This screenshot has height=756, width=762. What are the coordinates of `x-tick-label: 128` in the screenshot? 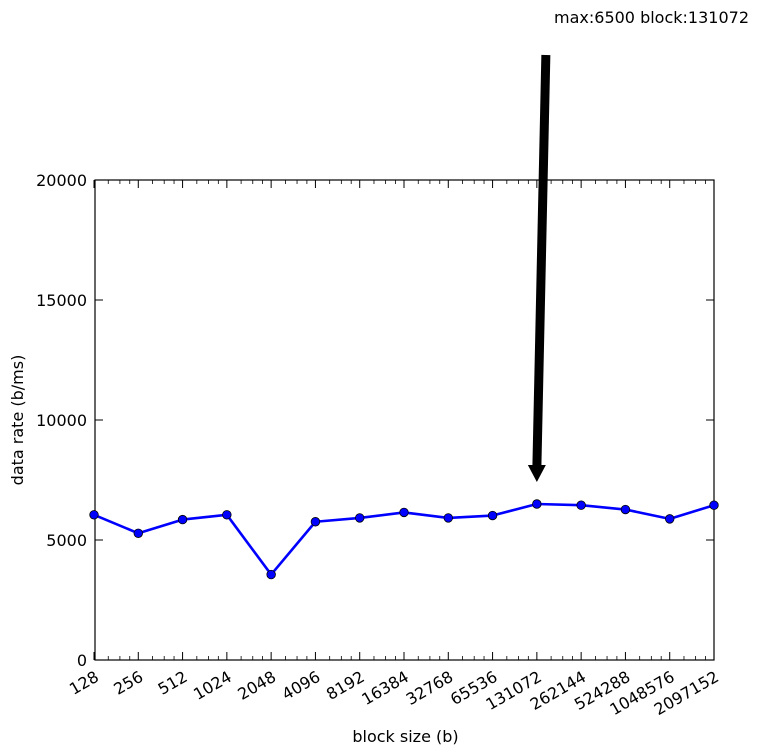 It's located at (84, 683).